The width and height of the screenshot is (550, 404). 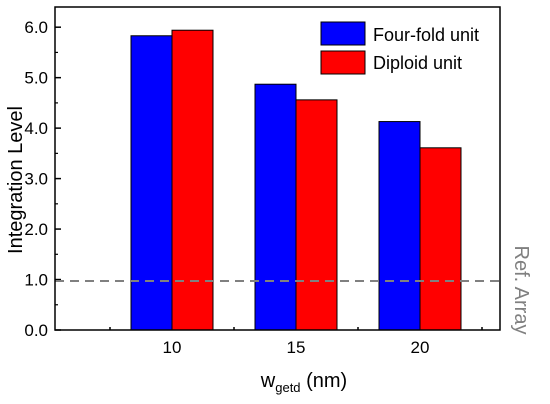 I want to click on legend: Four-fold unit Diploid unit, so click(x=399, y=48).